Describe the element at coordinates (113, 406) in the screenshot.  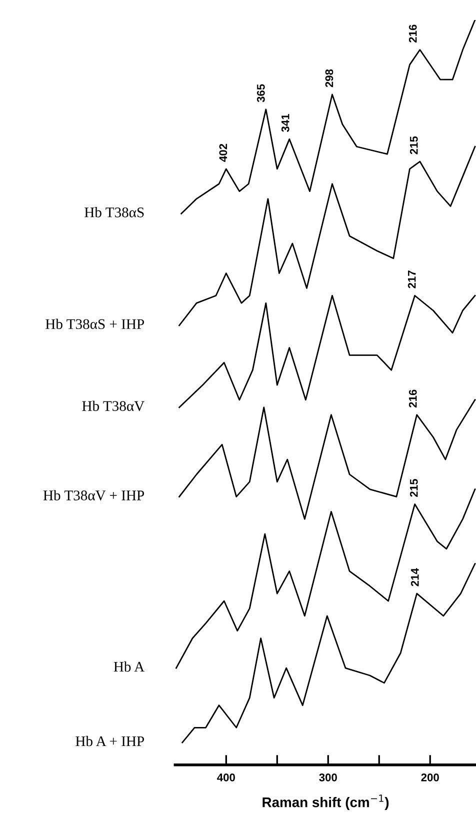
I see `text: Hb T38αV` at that location.